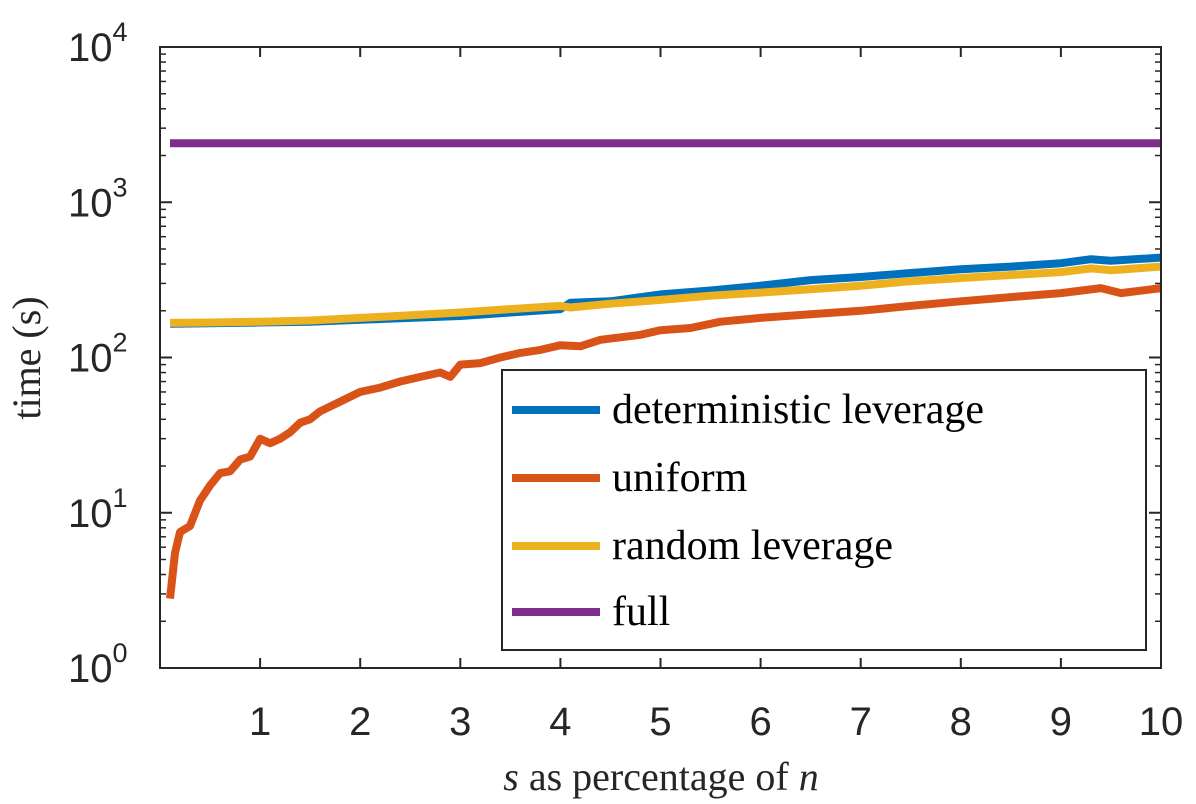 The height and width of the screenshot is (804, 1196). What do you see at coordinates (511, 776) in the screenshot?
I see `x-axis-label-var: s` at bounding box center [511, 776].